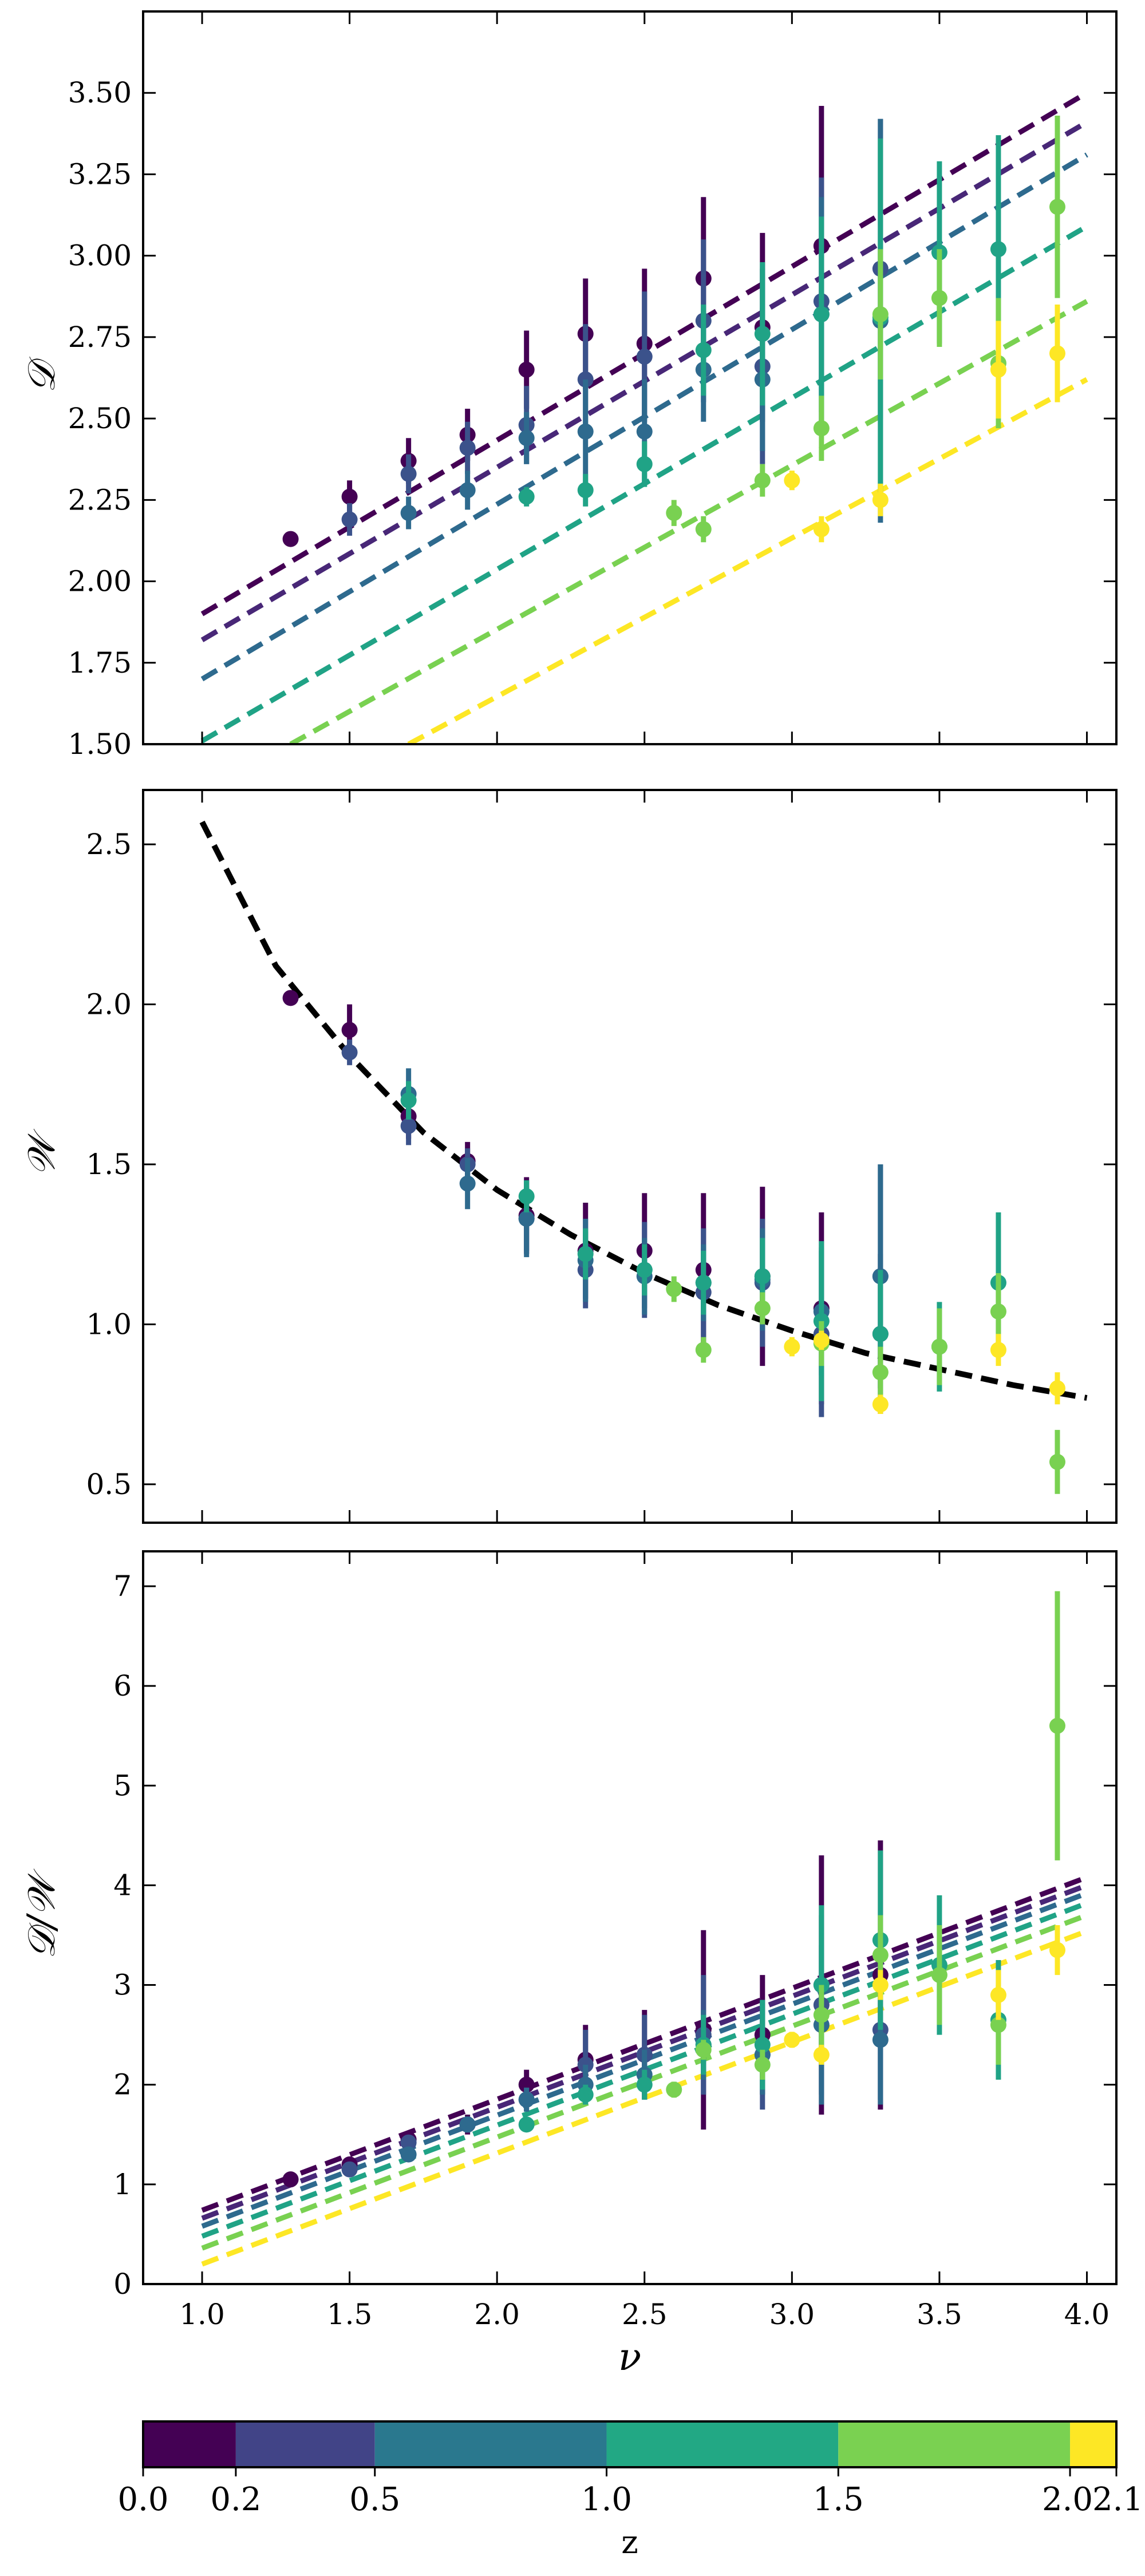 The height and width of the screenshot is (2576, 1145). What do you see at coordinates (606, 2499) in the screenshot?
I see `colorbar-tick-label: 1.0` at bounding box center [606, 2499].